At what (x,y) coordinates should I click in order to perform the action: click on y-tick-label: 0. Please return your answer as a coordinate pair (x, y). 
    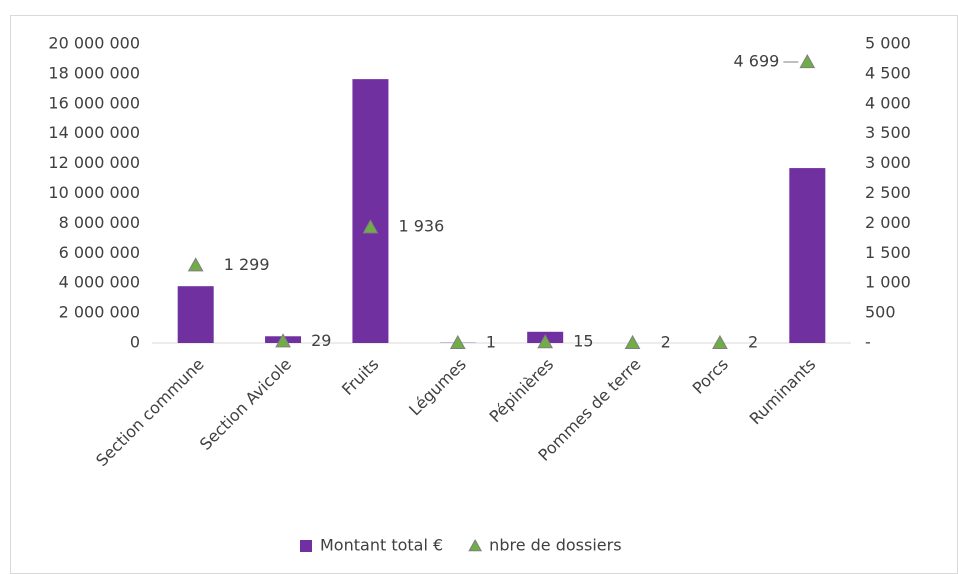
    Looking at the image, I should click on (135, 342).